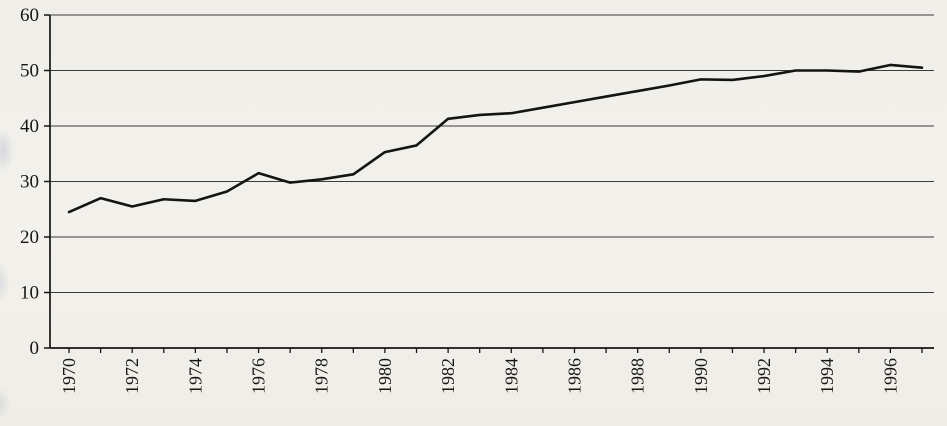 The height and width of the screenshot is (426, 947). Describe the element at coordinates (29, 182) in the screenshot. I see `y-tick-label: 30` at that location.